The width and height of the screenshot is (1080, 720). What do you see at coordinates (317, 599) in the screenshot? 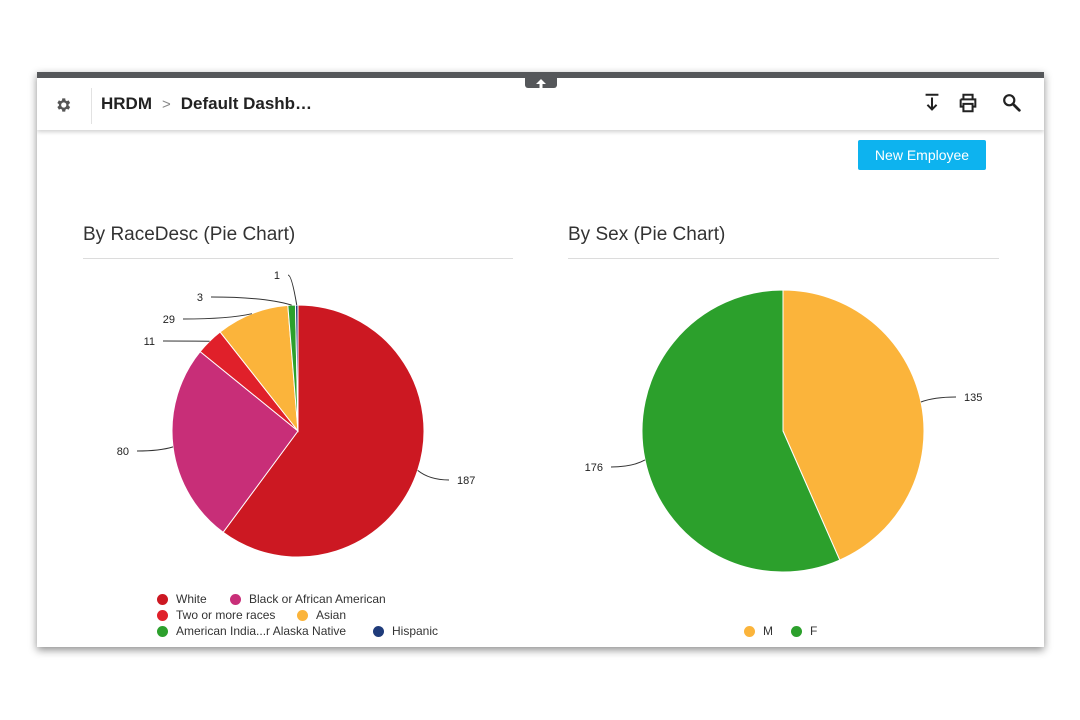
I see `legend-label: Black or African American` at bounding box center [317, 599].